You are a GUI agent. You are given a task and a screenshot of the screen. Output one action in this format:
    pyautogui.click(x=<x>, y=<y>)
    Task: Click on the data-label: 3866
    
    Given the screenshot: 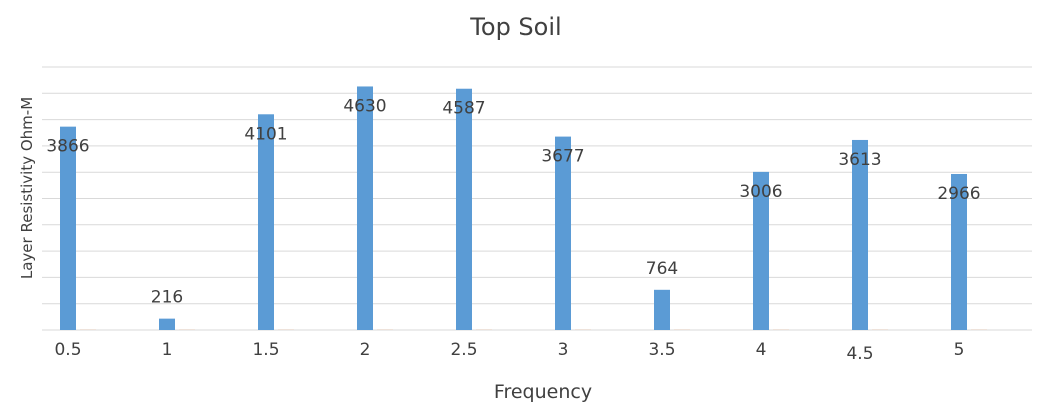 What is the action you would take?
    pyautogui.click(x=67, y=147)
    